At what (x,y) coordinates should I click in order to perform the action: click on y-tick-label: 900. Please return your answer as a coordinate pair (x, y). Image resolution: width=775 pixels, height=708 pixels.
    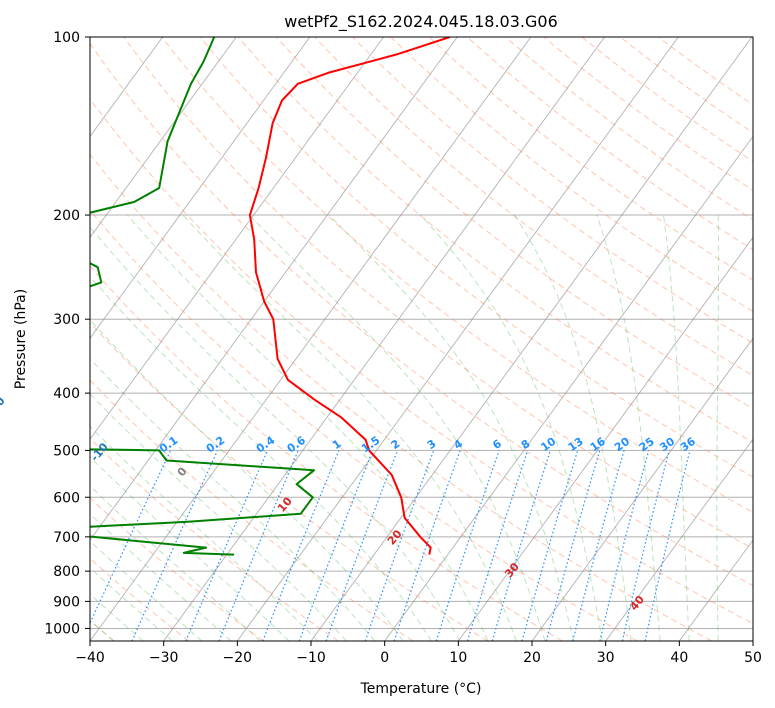
    Looking at the image, I should click on (66, 602).